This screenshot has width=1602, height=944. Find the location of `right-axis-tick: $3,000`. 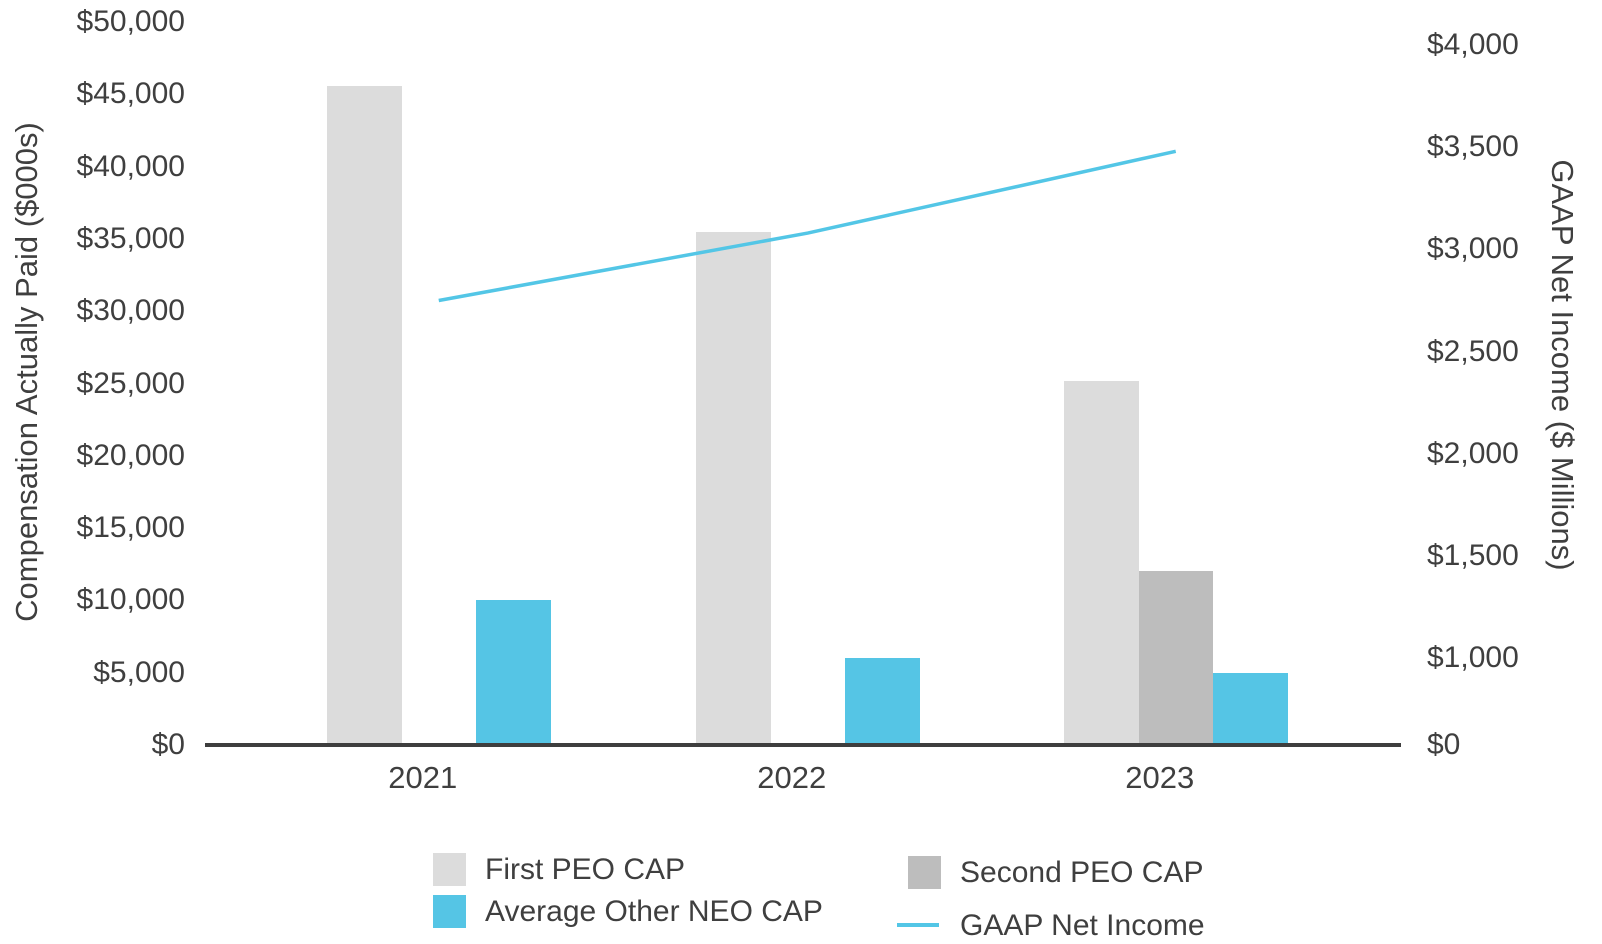

right-axis-tick: $3,000 is located at coordinates (1473, 249).